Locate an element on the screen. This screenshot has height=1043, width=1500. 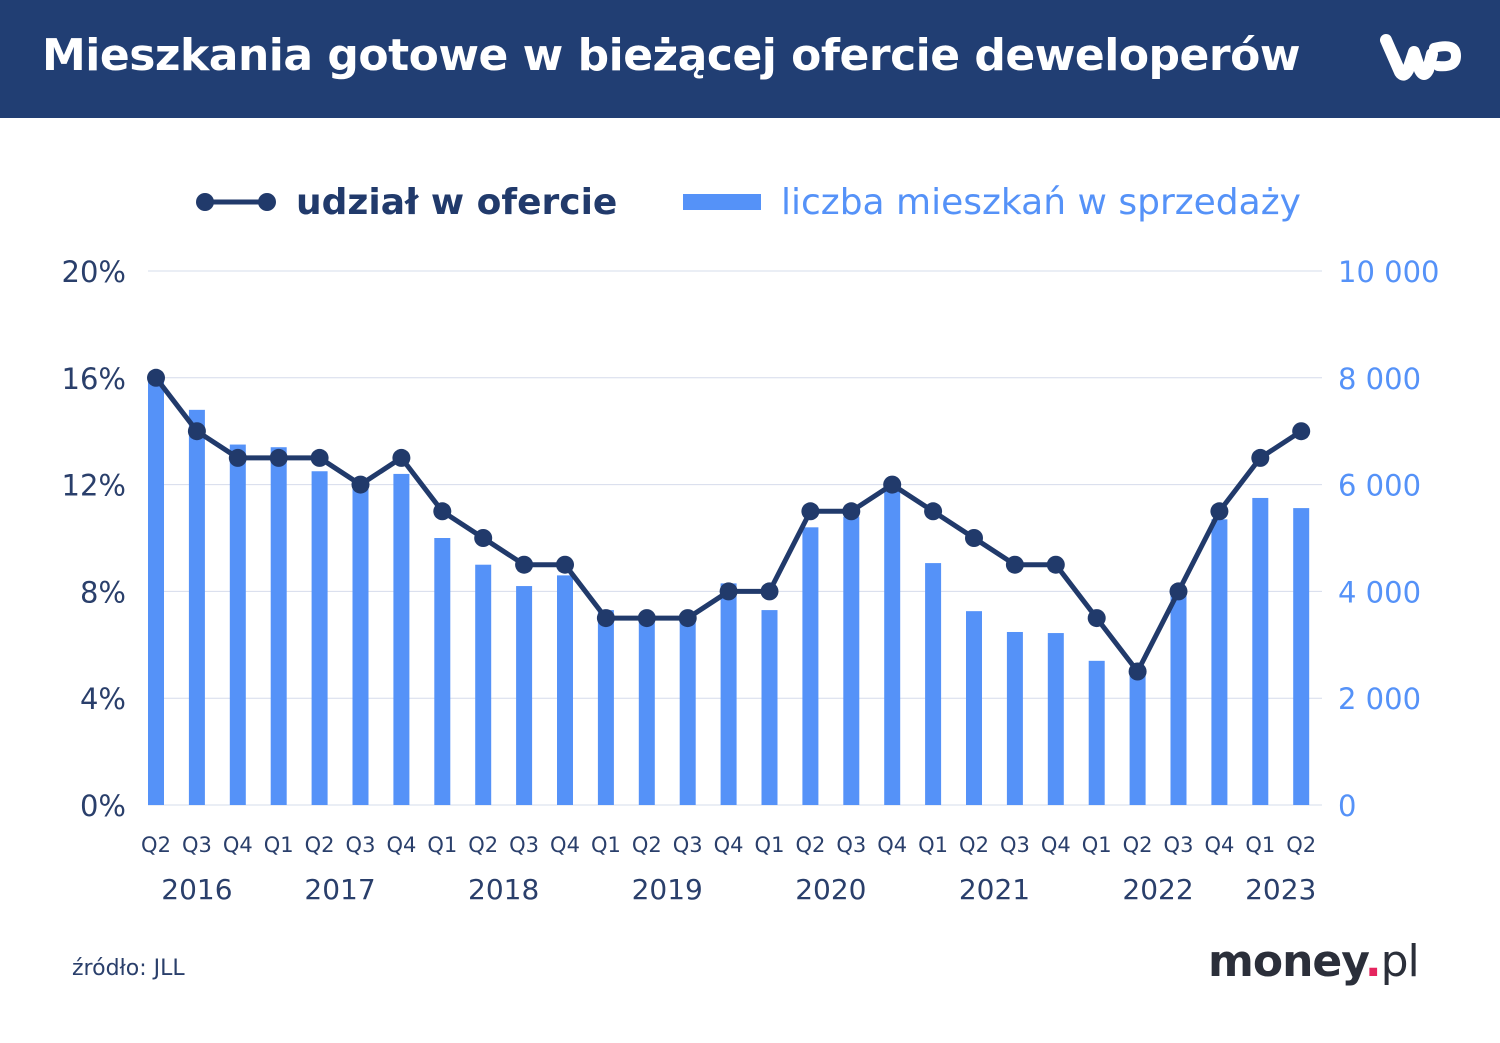
left-tick-label: 4% is located at coordinates (103, 699).